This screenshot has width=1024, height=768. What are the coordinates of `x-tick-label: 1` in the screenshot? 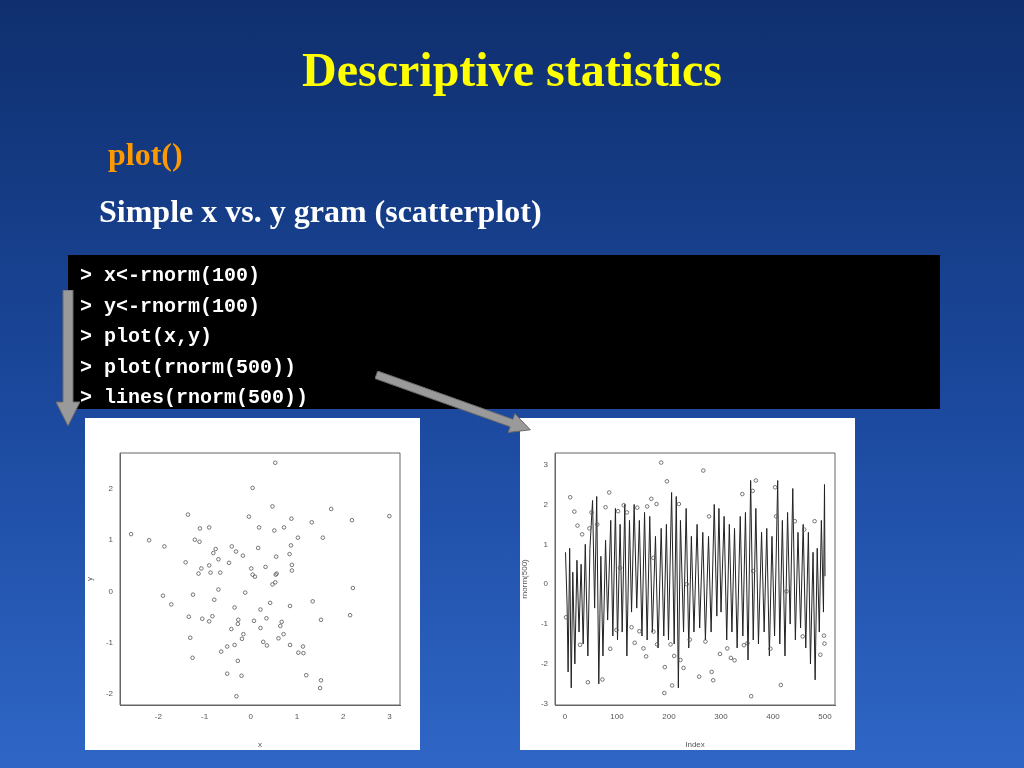 It's located at (297, 716).